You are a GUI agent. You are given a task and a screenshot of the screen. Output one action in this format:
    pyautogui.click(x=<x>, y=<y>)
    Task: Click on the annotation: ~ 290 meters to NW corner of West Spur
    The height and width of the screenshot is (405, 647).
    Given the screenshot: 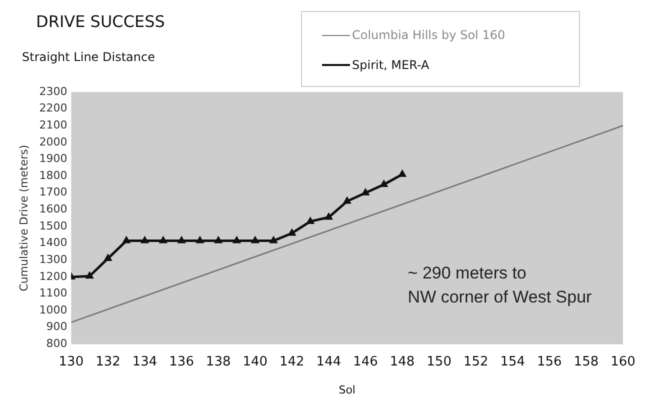 What is the action you would take?
    pyautogui.click(x=500, y=285)
    